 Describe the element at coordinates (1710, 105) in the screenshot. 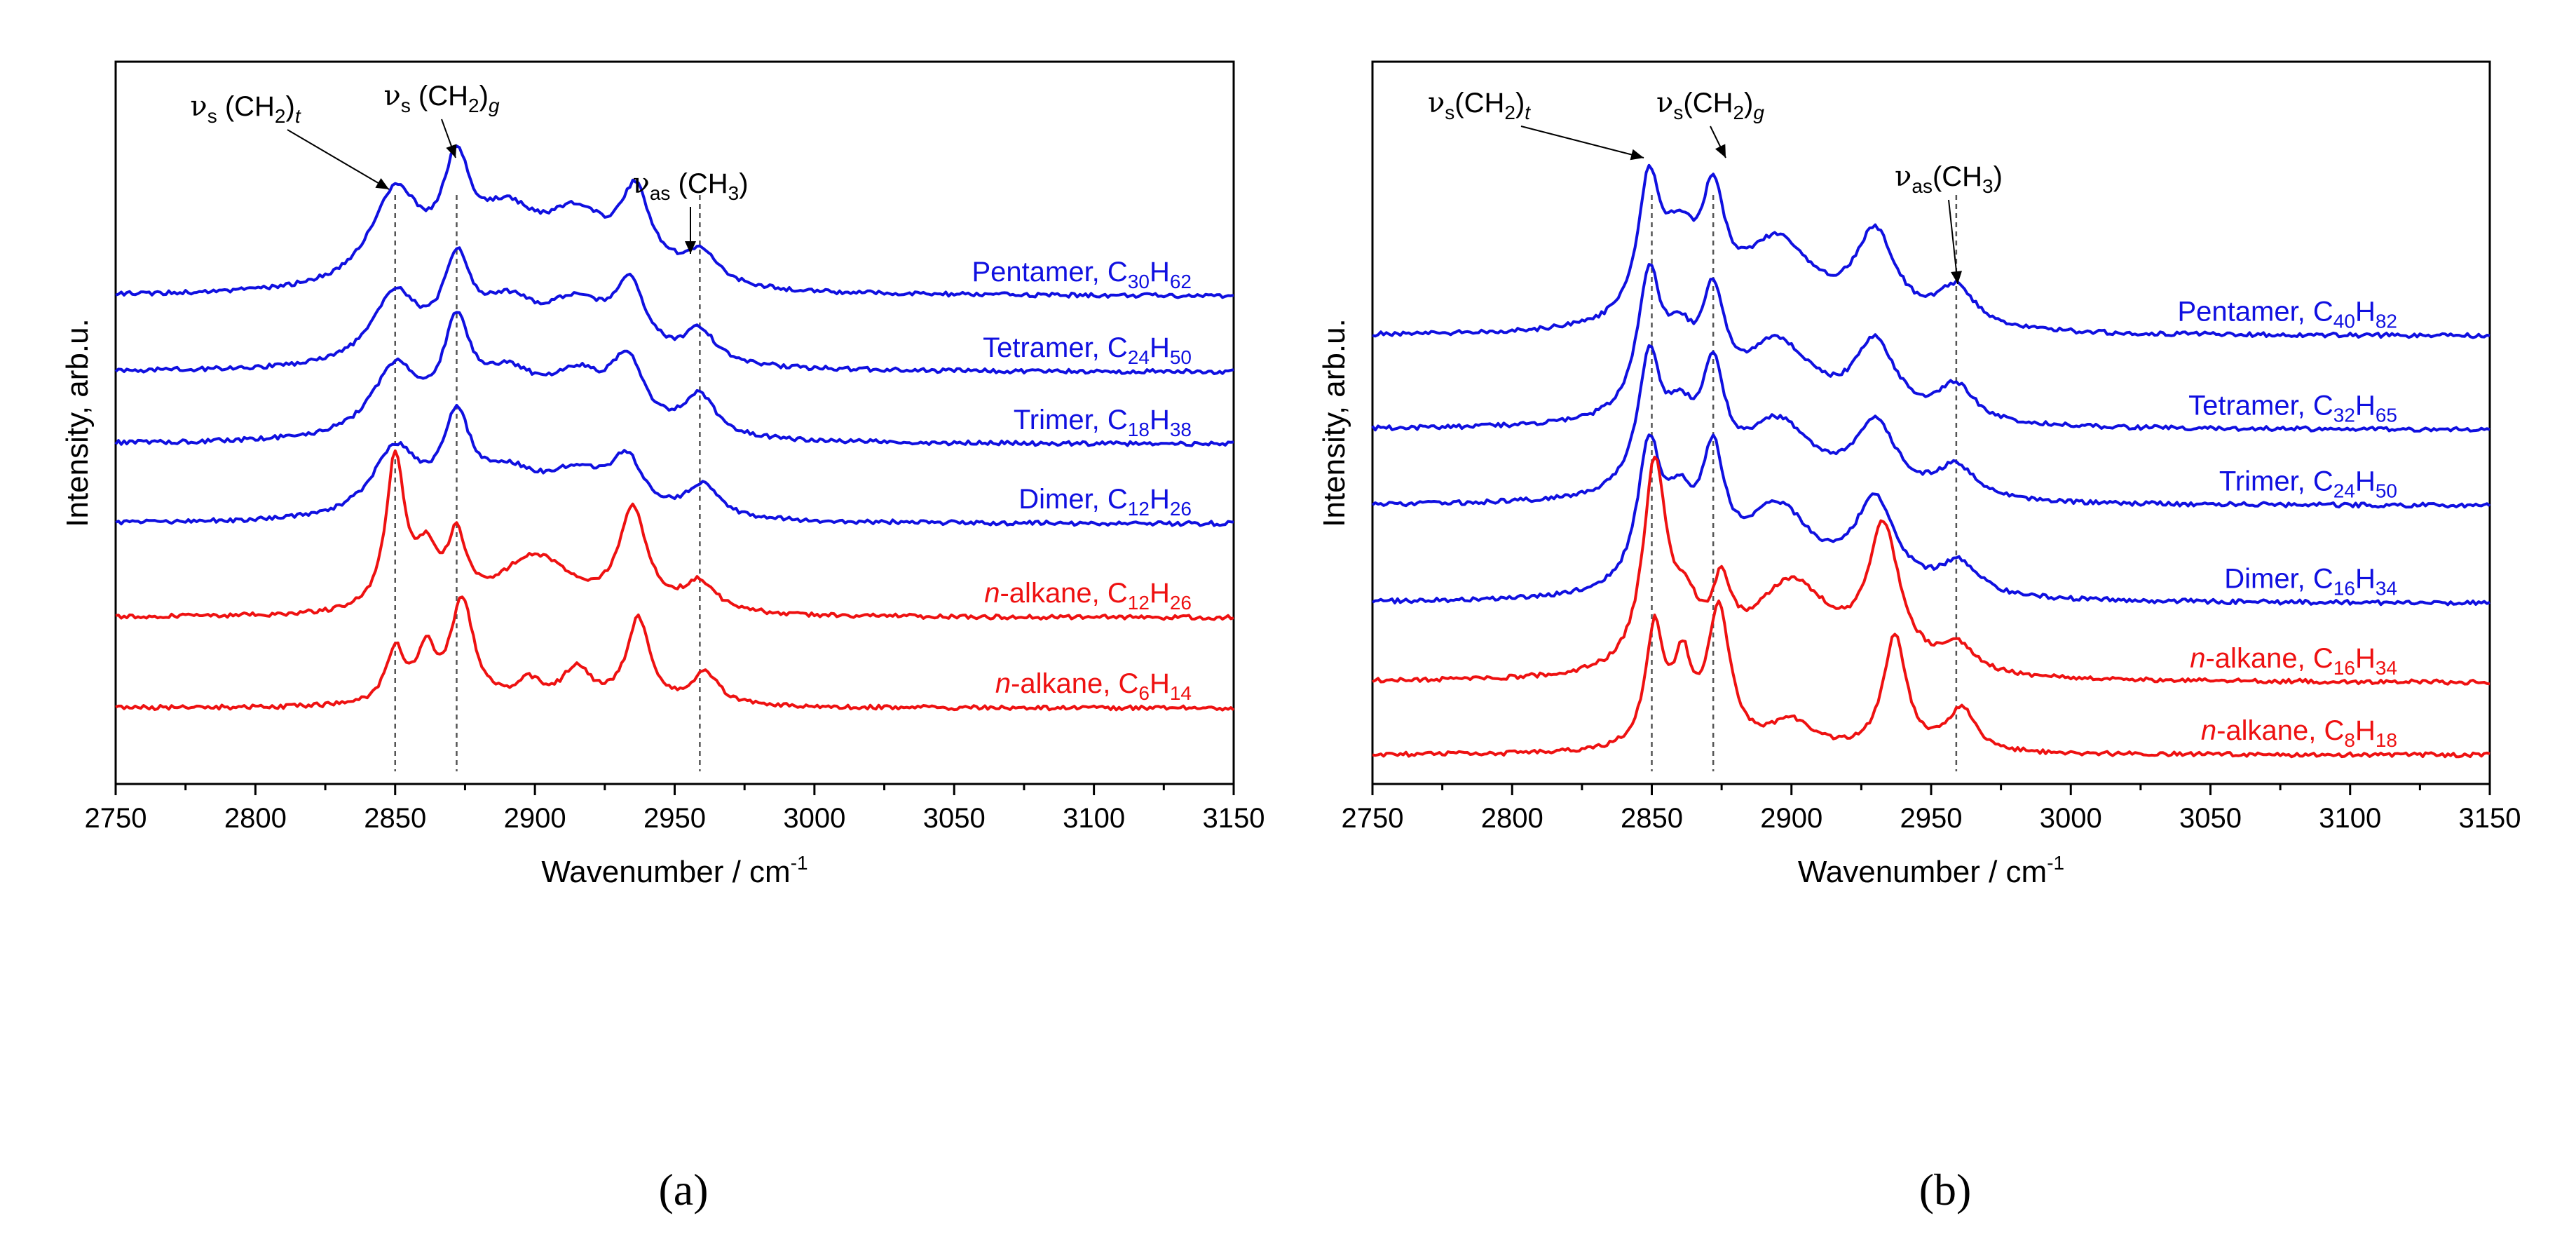

I see `peak-annotation: νs(CH2)g` at that location.